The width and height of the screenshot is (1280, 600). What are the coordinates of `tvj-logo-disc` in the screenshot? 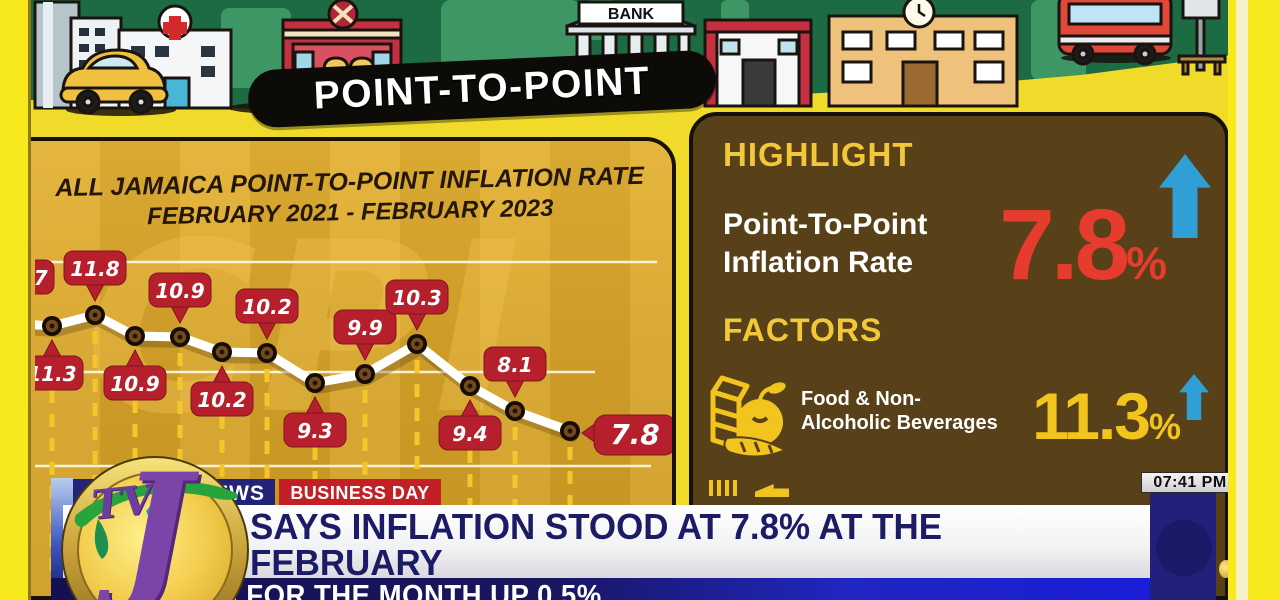 It's located at (155, 528).